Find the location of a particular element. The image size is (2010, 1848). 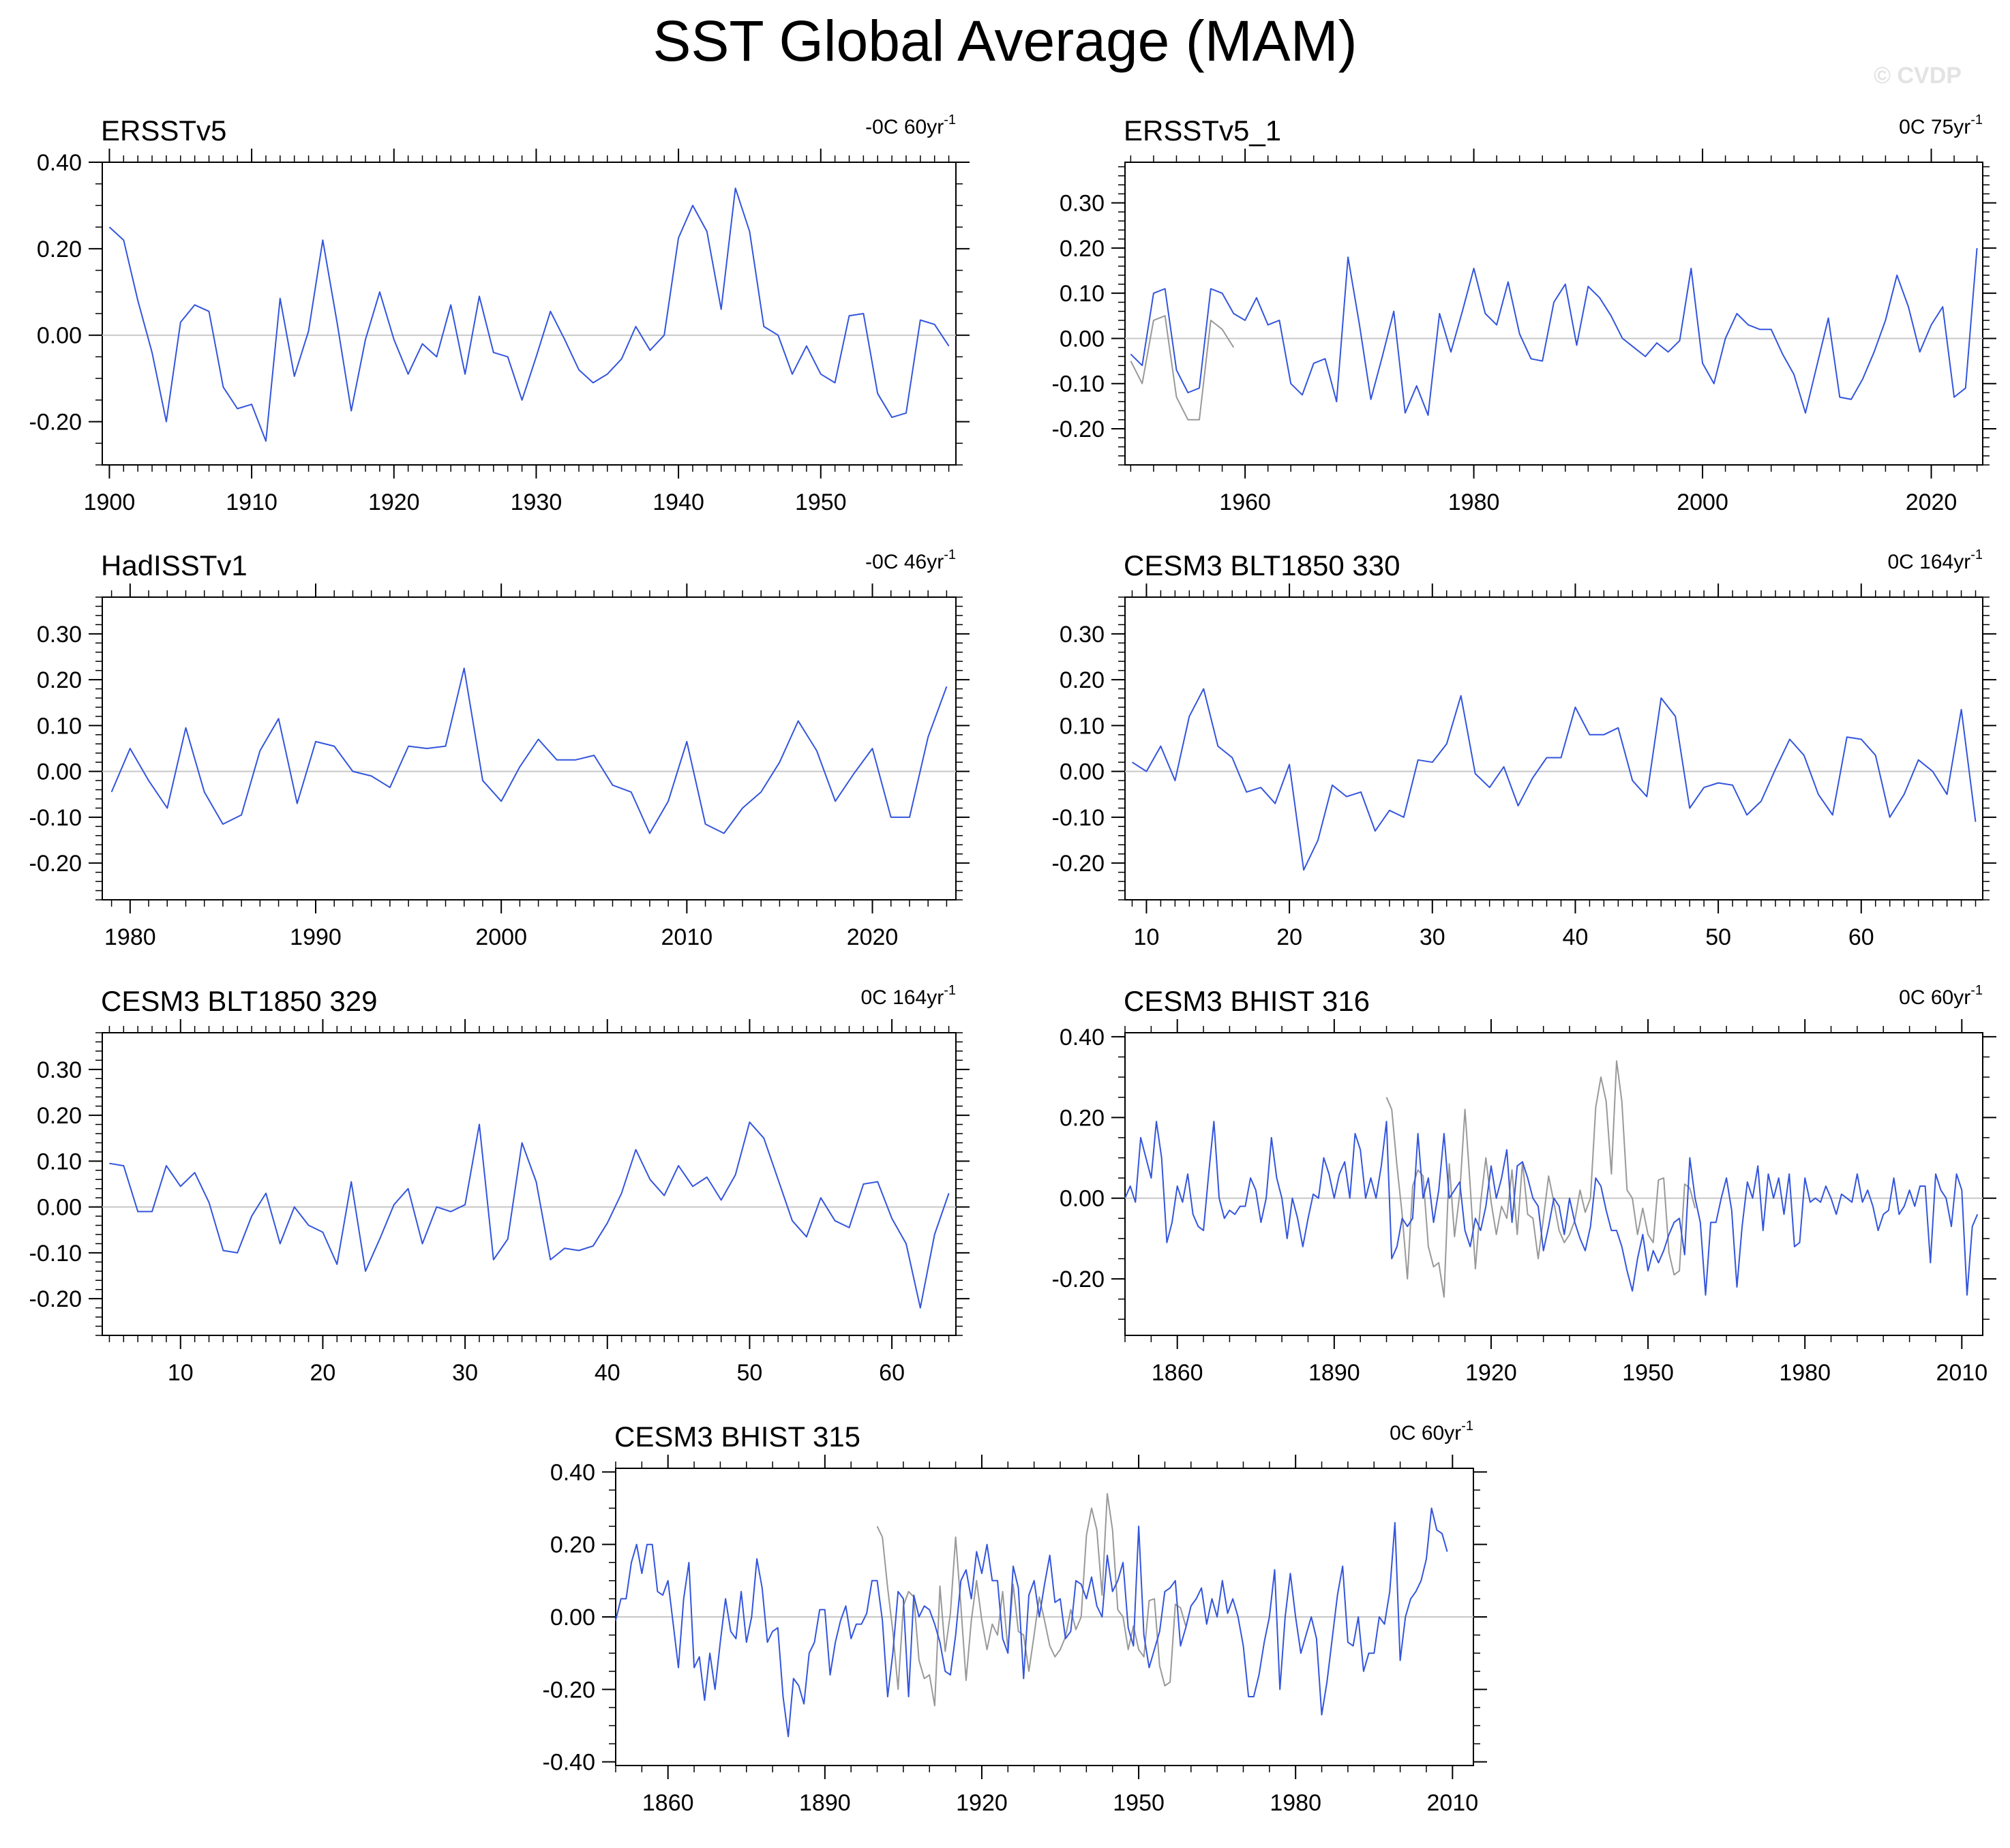

trend-value: 0C 164yr is located at coordinates (1928, 562).